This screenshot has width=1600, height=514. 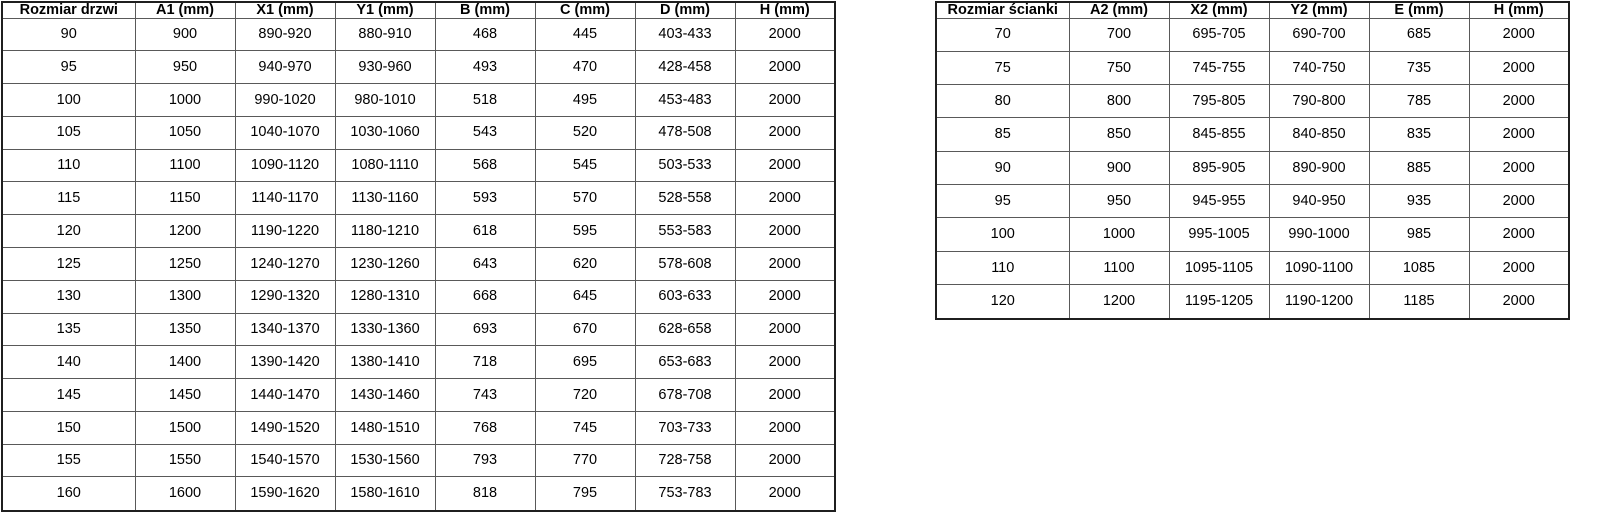 I want to click on table-row: 75 750 745-755 740-750 735 2000, so click(x=1252, y=68).